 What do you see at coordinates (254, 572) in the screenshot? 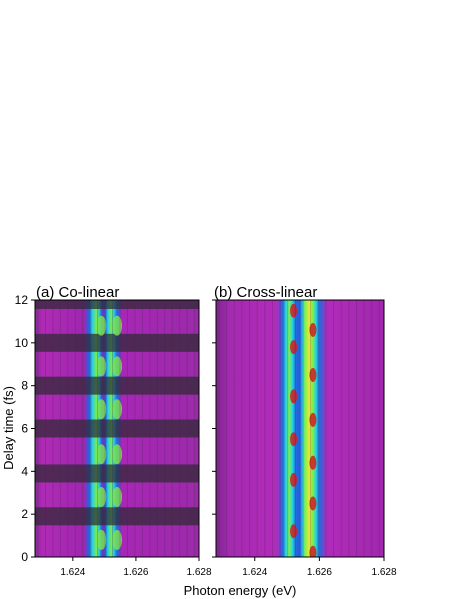
I see `panel-b-xtick-label: 1.624` at bounding box center [254, 572].